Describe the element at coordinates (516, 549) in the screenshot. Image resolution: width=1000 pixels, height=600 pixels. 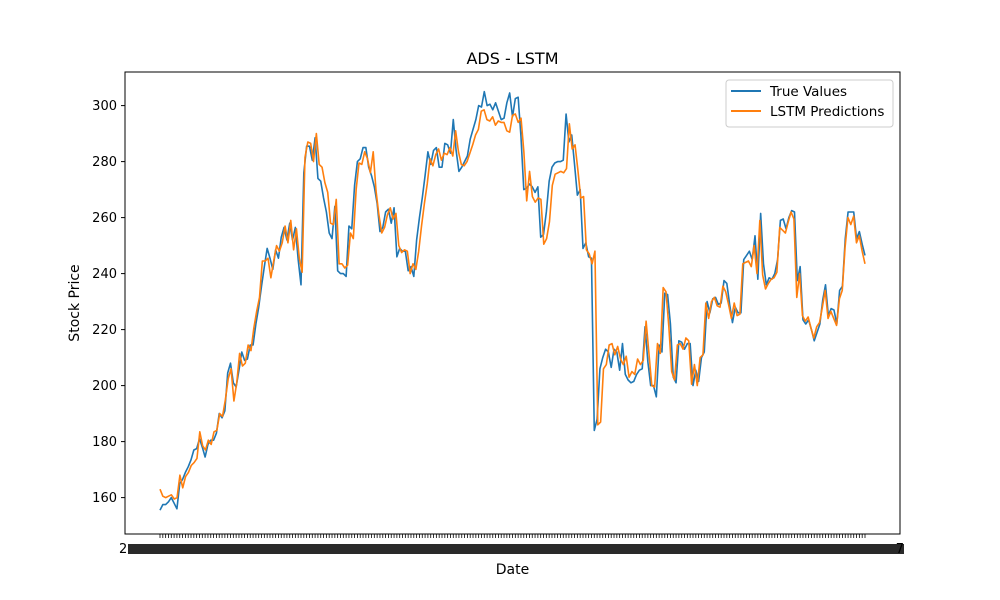
I see `x-tick-labels-overlap` at that location.